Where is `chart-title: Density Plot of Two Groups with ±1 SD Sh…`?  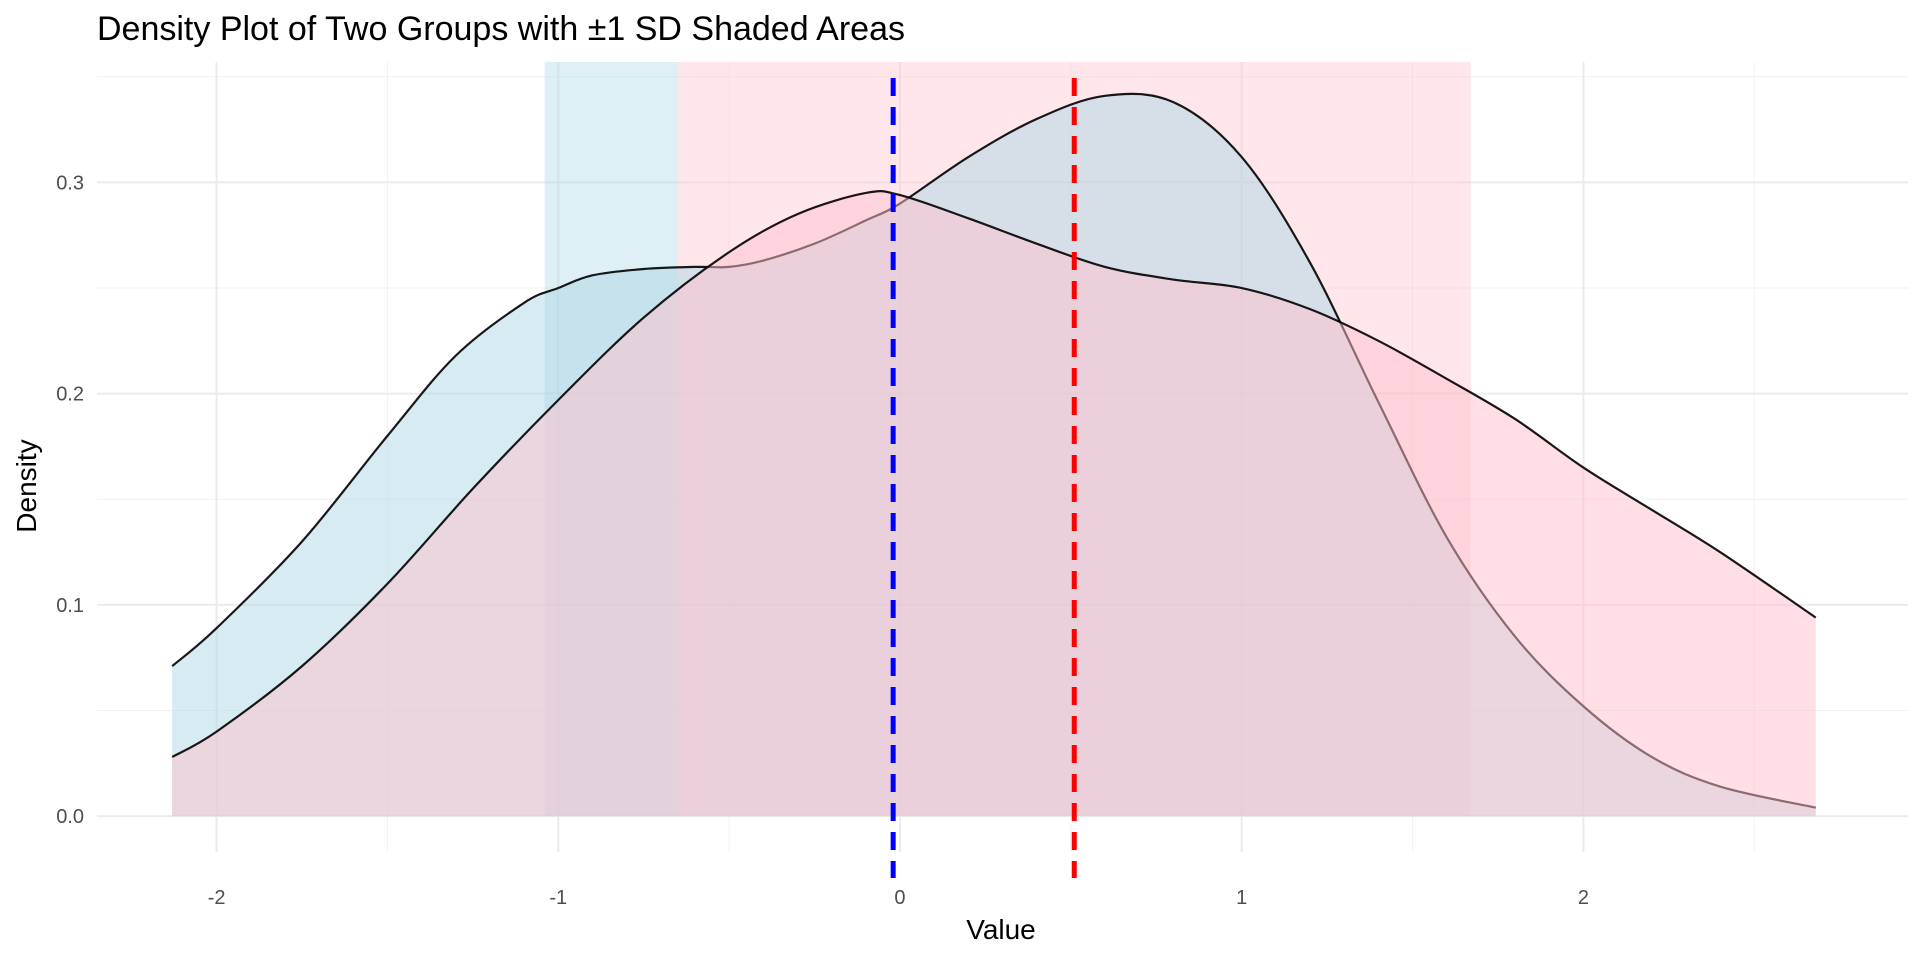
chart-title: Density Plot of Two Groups with ±1 SD Sh… is located at coordinates (501, 29).